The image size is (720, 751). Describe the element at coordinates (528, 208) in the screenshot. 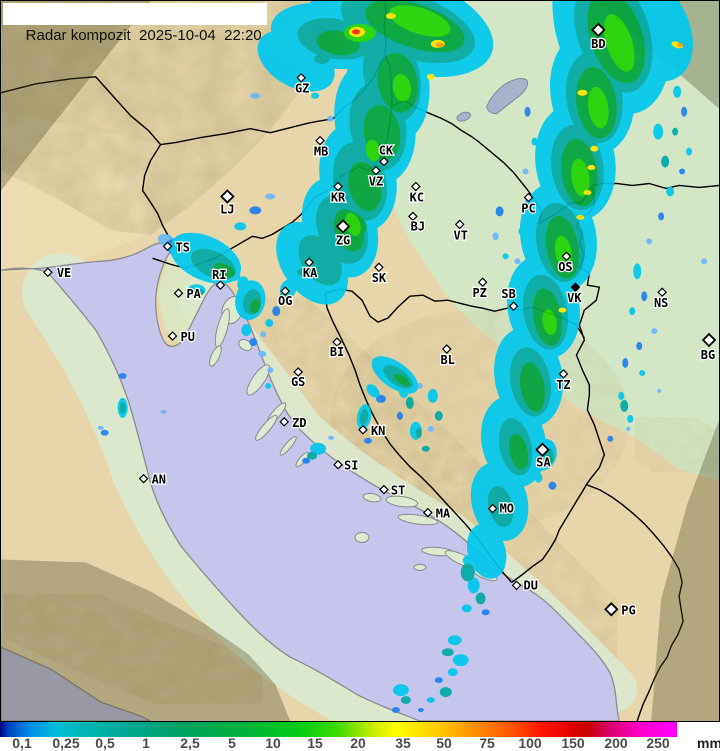

I see `city-label-PC: PC` at that location.